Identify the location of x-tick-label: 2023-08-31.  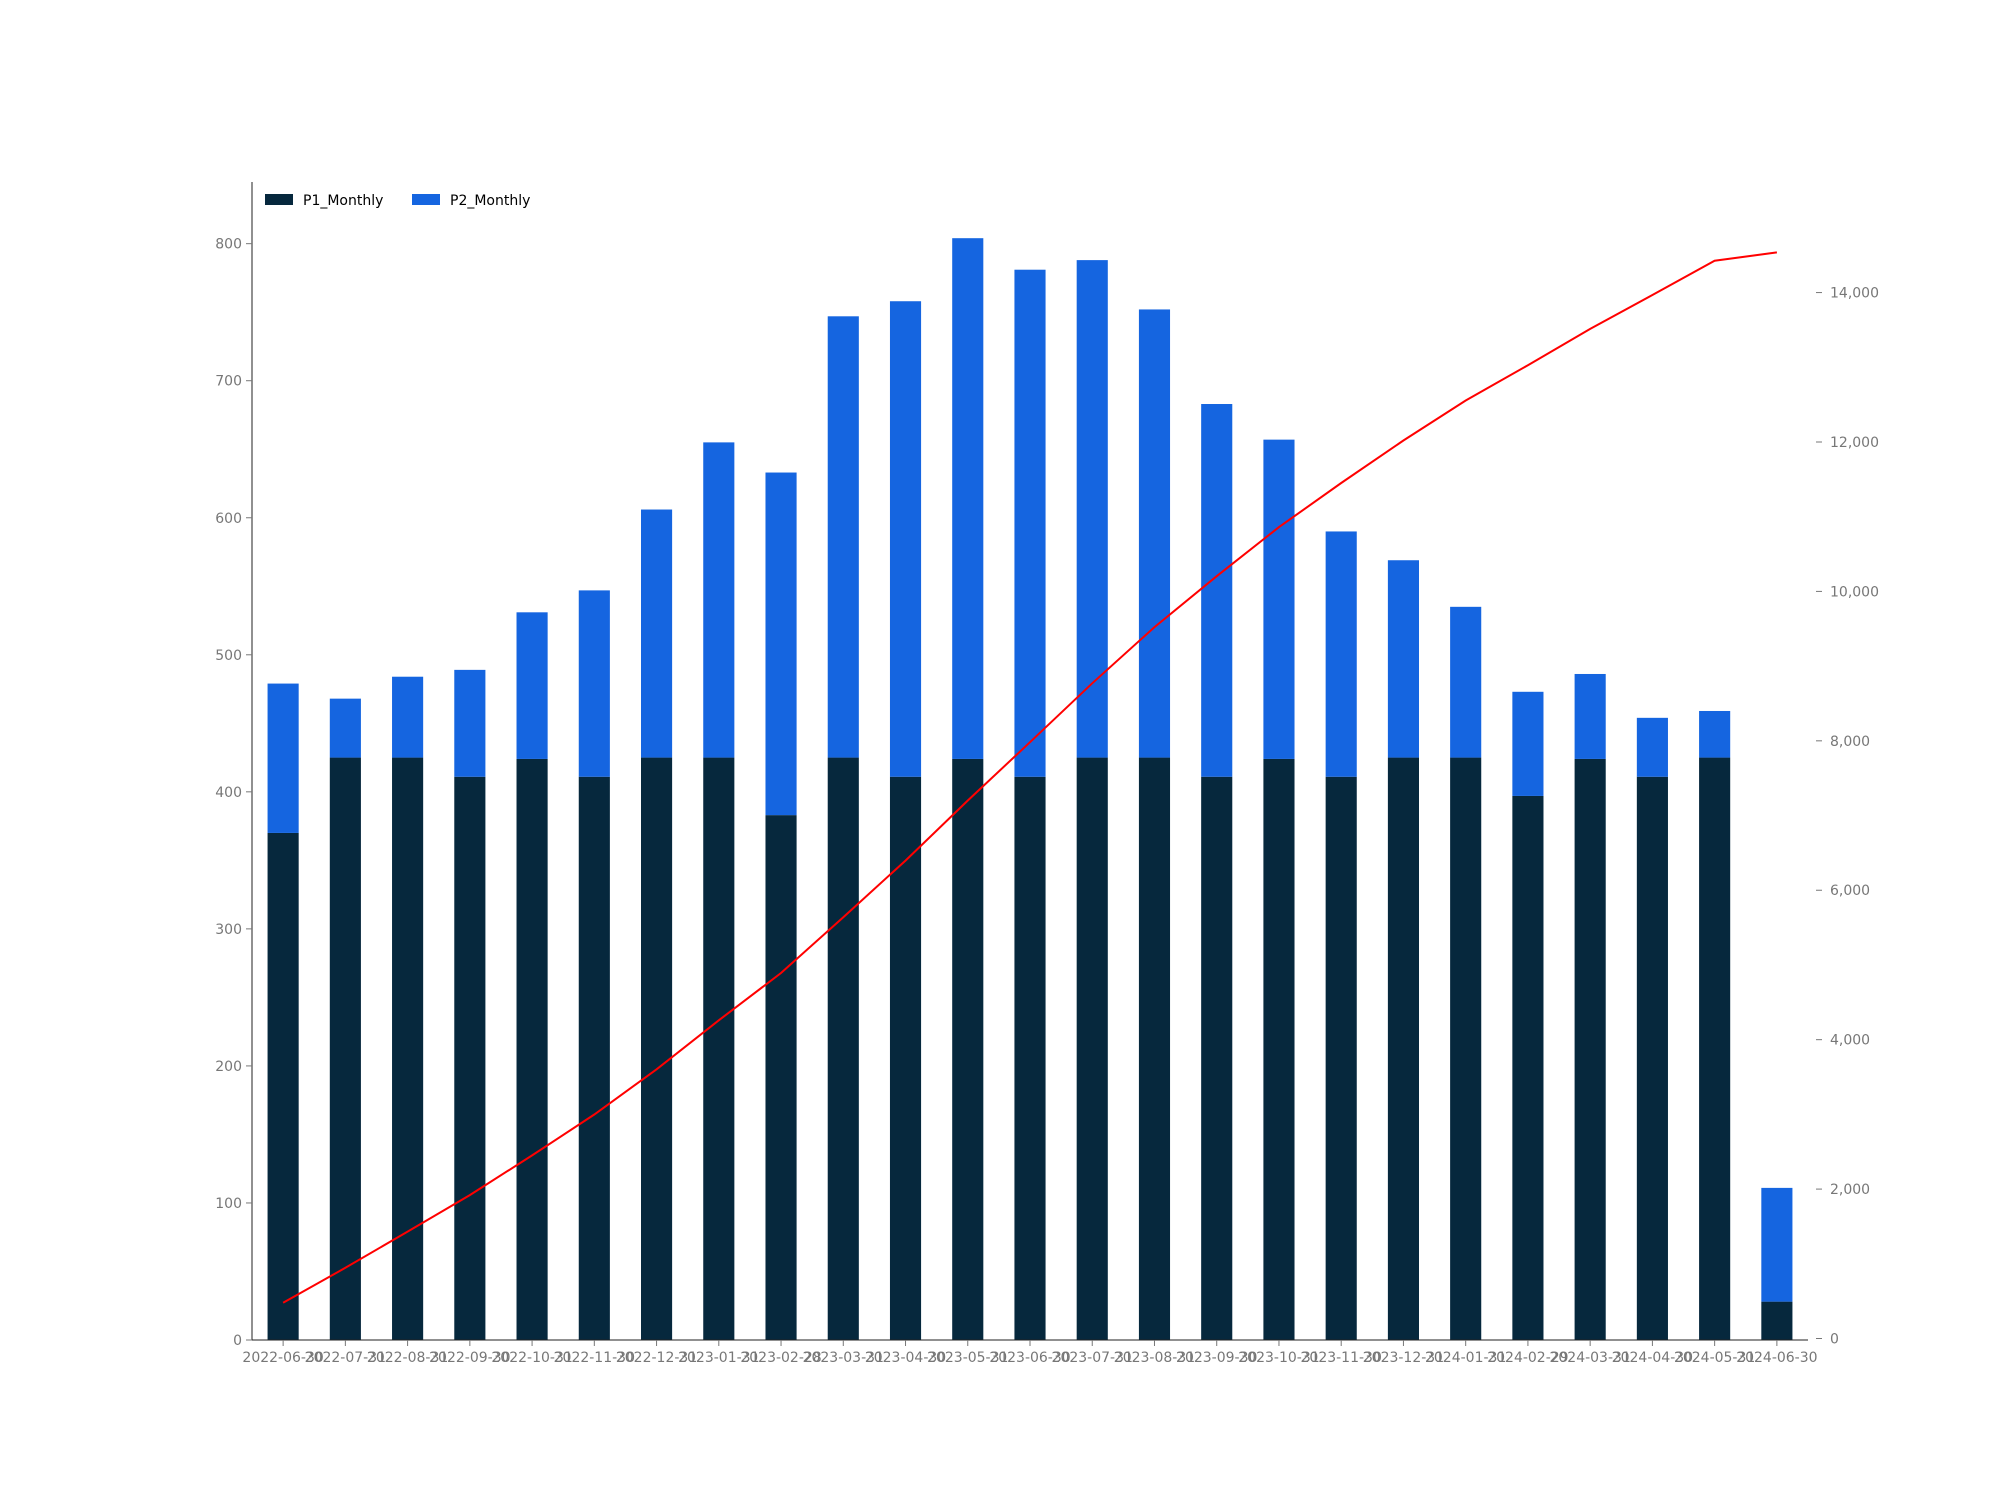
(1154, 1358).